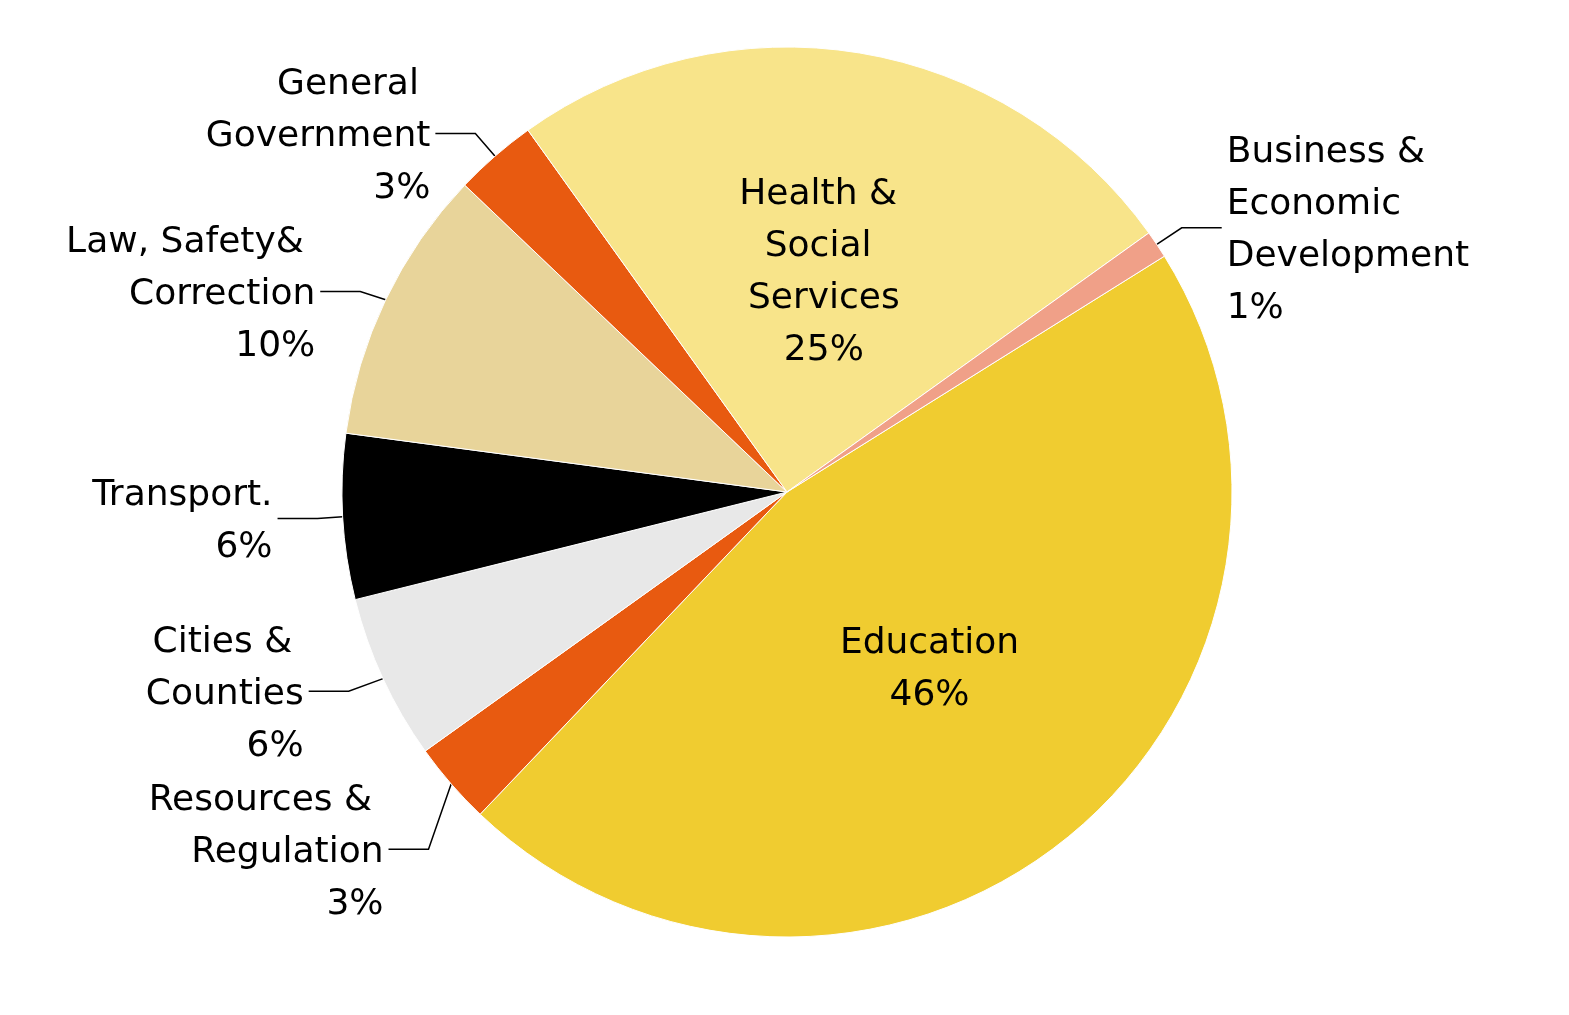  I want to click on slice-label: Health & Social Services, so click(824, 244).